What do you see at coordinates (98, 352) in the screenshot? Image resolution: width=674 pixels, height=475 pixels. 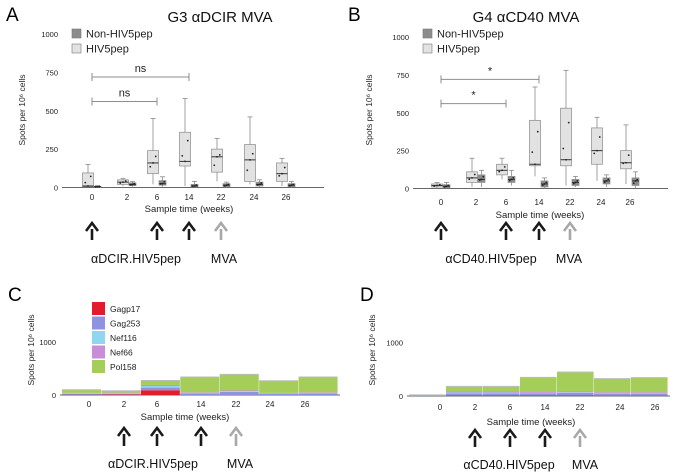 I see `legend-swatch-nef66` at bounding box center [98, 352].